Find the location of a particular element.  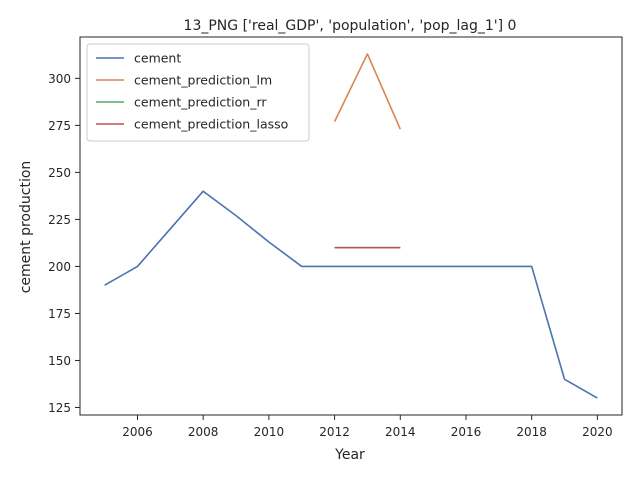

x-tick-label: 2018 is located at coordinates (531, 432).